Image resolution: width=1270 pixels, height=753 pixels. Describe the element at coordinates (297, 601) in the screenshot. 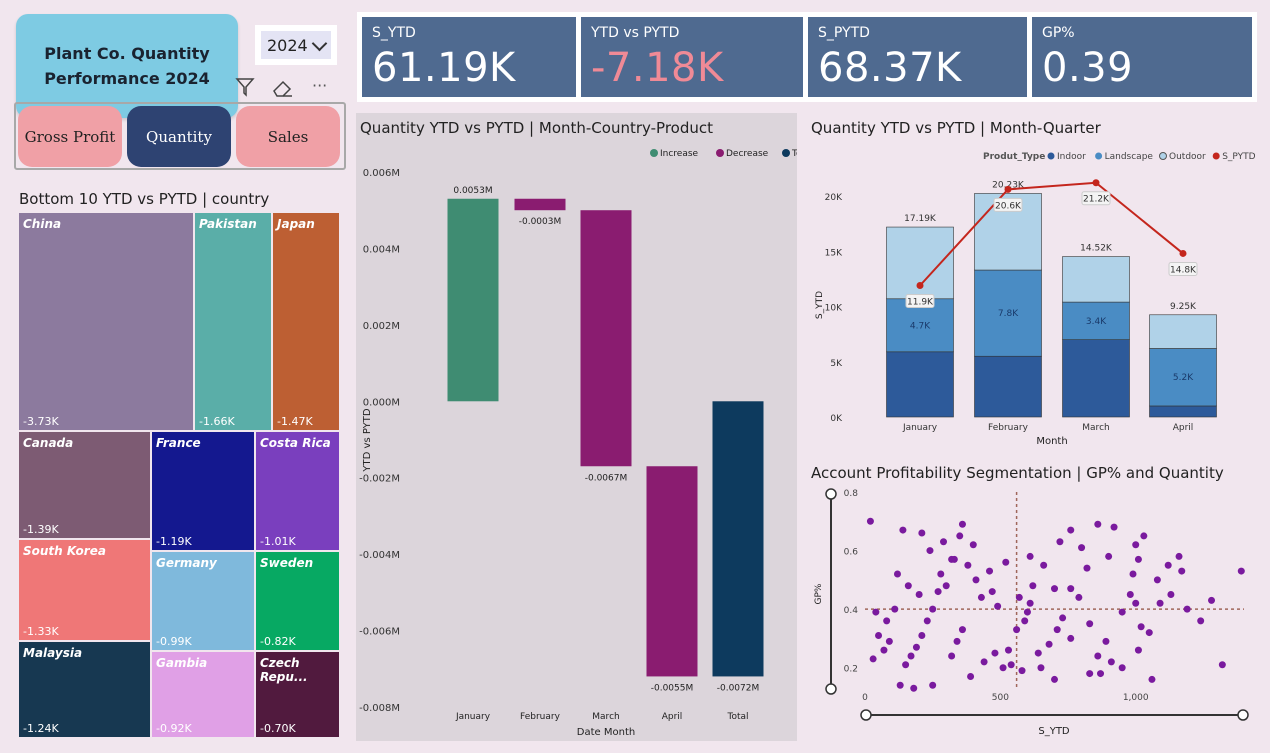

I see `treemap-cell-sweden: Sweden -0.82K` at that location.